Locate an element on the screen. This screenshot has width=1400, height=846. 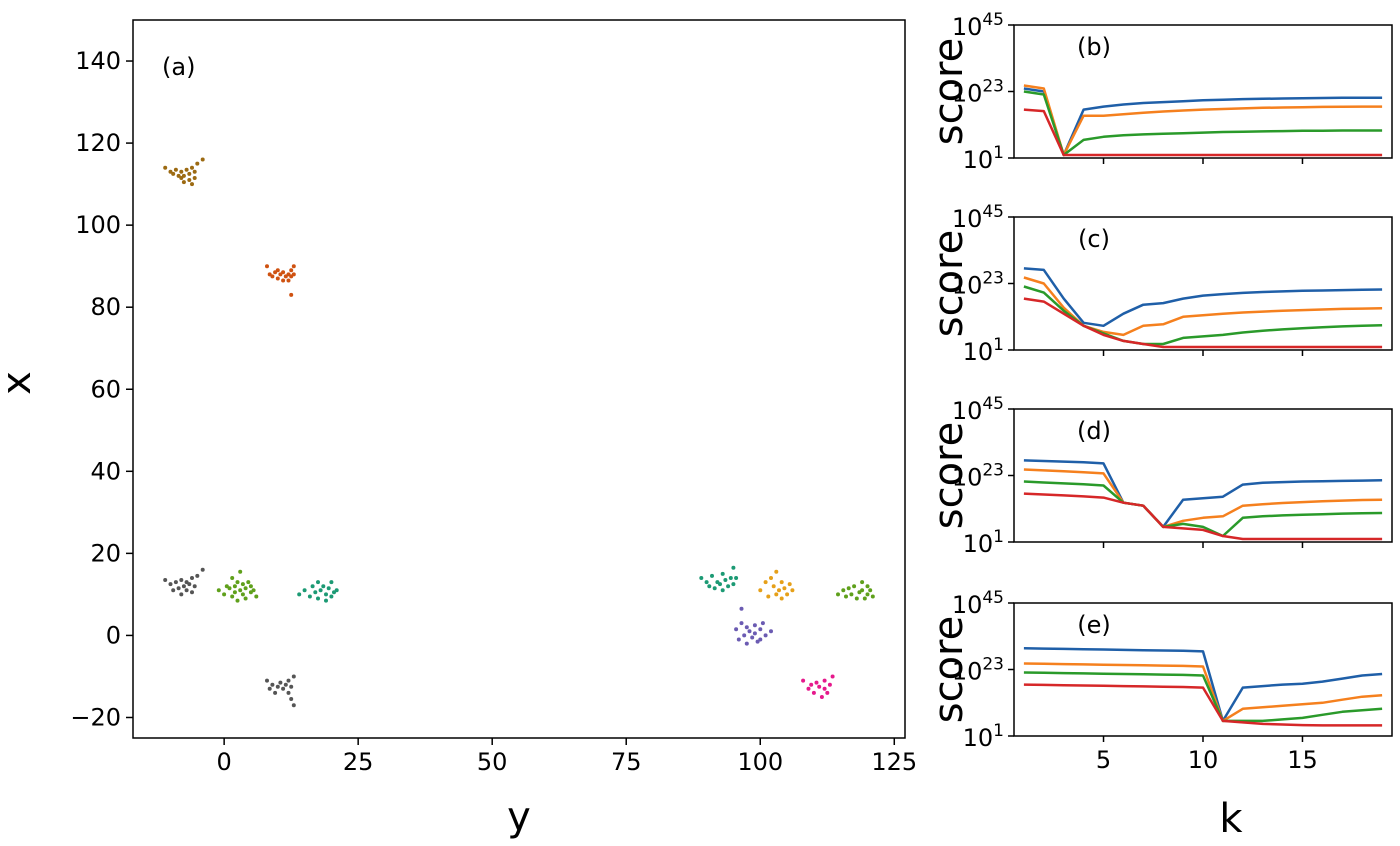
y-tick-label: 40 is located at coordinates (105, 471).